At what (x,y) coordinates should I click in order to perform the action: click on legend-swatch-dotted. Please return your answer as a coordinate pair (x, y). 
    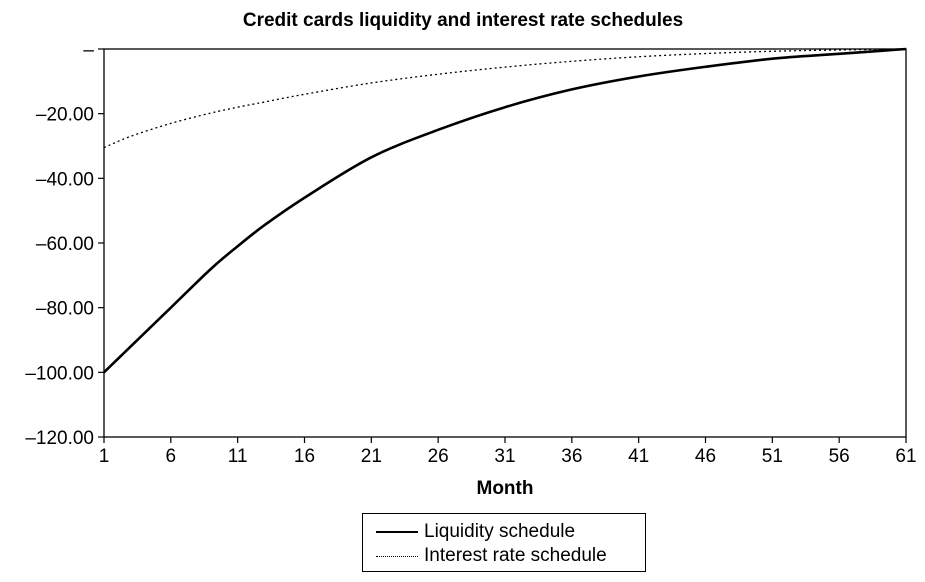
    Looking at the image, I should click on (397, 556).